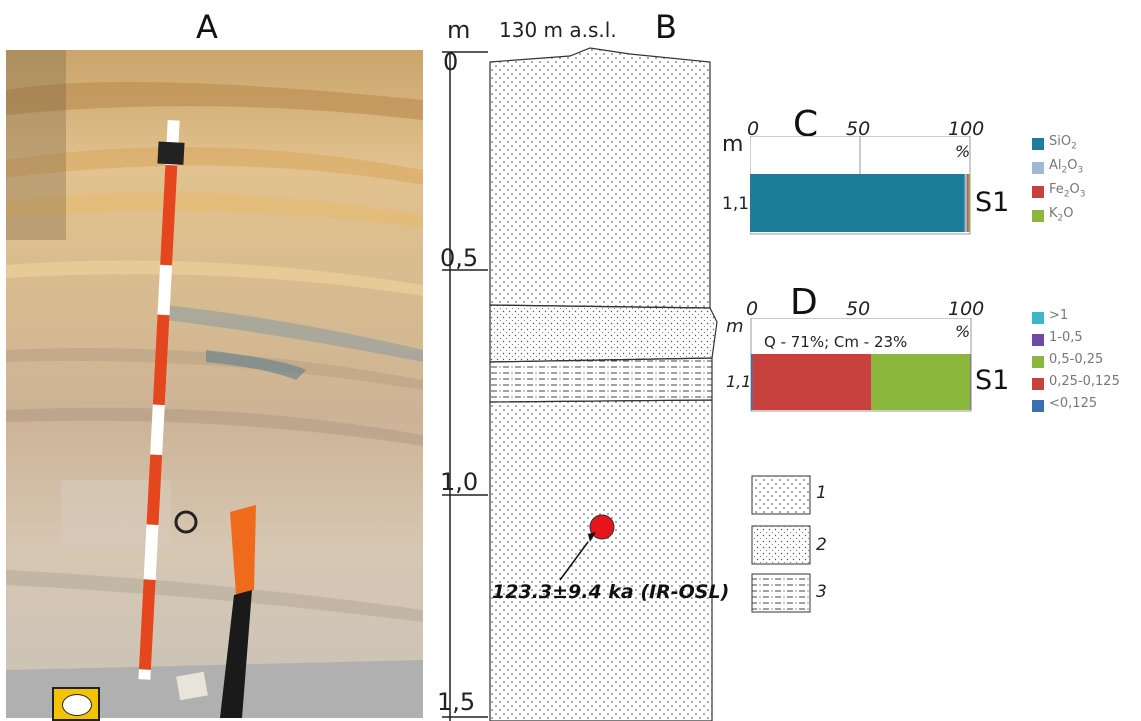 This screenshot has height=721, width=1141. Describe the element at coordinates (736, 204) in the screenshot. I see `c-depth-label: 1,1` at that location.